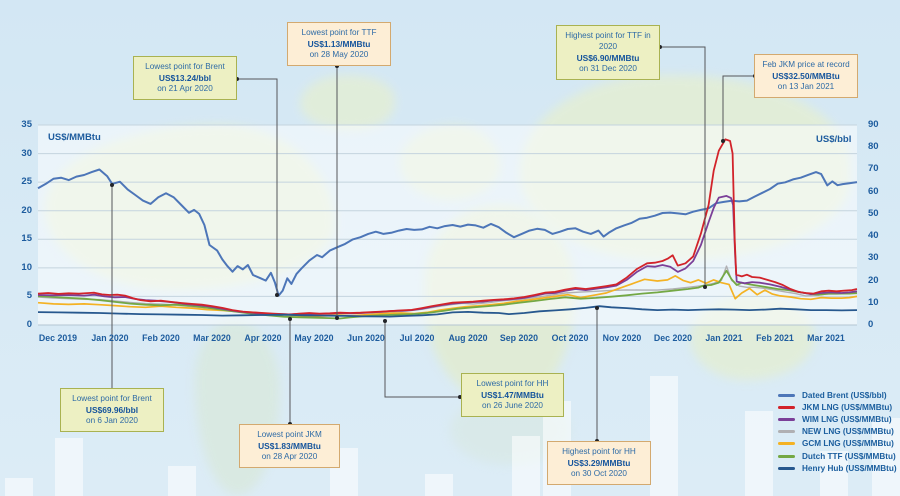 The height and width of the screenshot is (496, 900). What do you see at coordinates (339, 54) in the screenshot?
I see `annotation-date: on 28 May 2020` at bounding box center [339, 54].